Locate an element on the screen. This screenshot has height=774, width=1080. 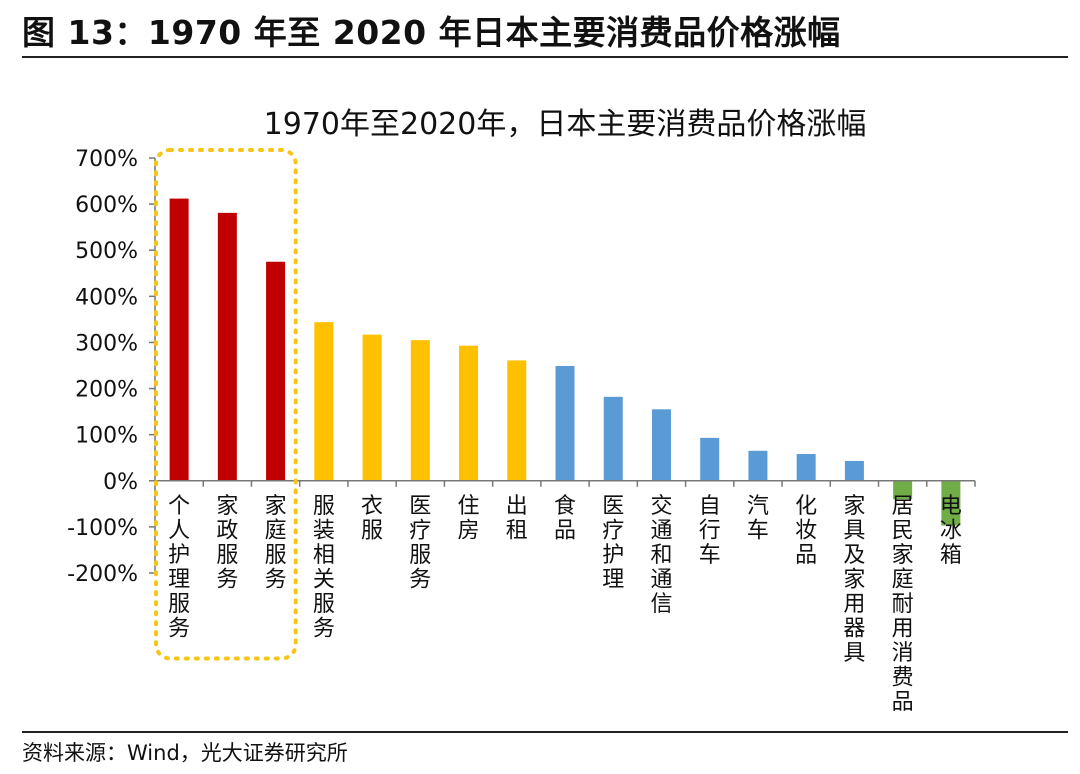
y-tick-label: 300% is located at coordinates (106, 343).